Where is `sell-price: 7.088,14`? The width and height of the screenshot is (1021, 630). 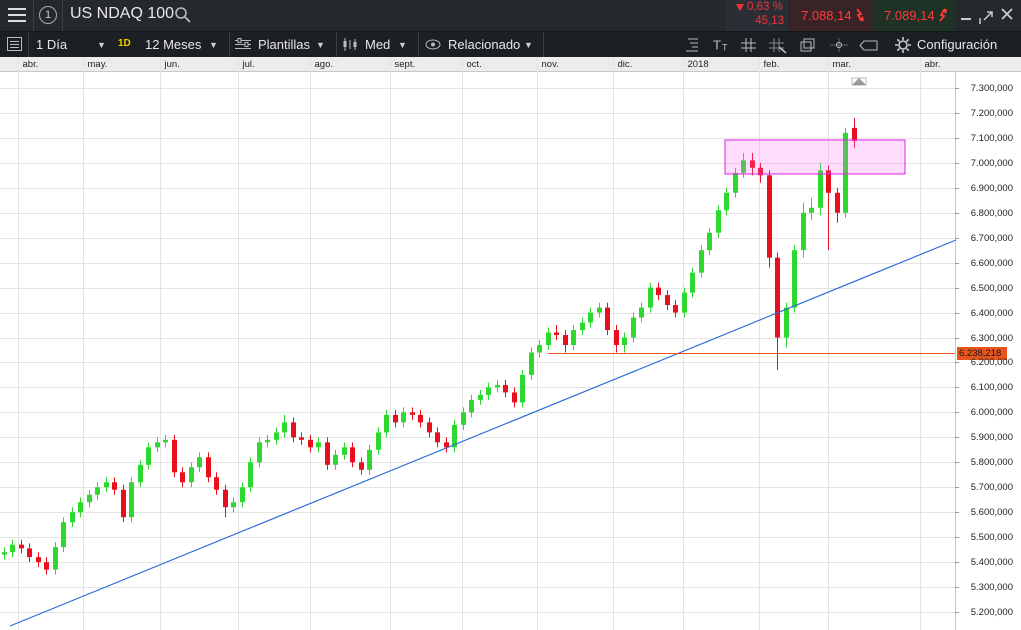
sell-price: 7.088,14 is located at coordinates (826, 15).